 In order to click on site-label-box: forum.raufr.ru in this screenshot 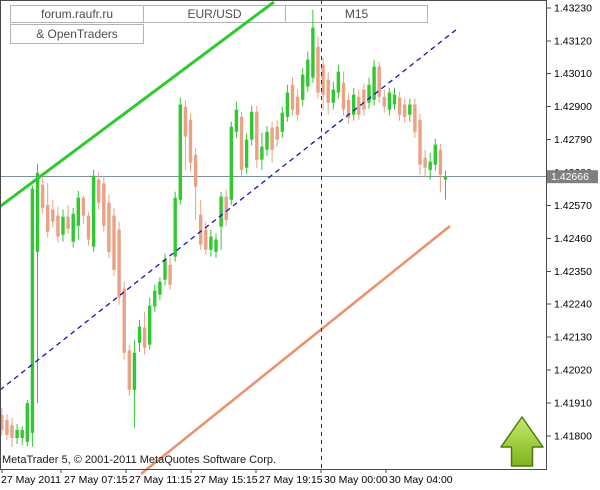, I will do `click(77, 14)`.